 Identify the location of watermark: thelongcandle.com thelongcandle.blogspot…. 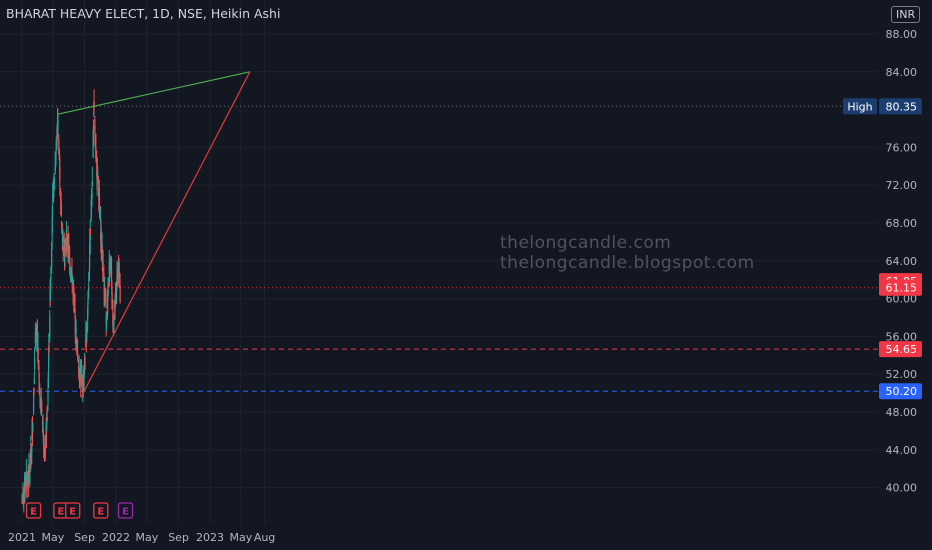
(627, 253).